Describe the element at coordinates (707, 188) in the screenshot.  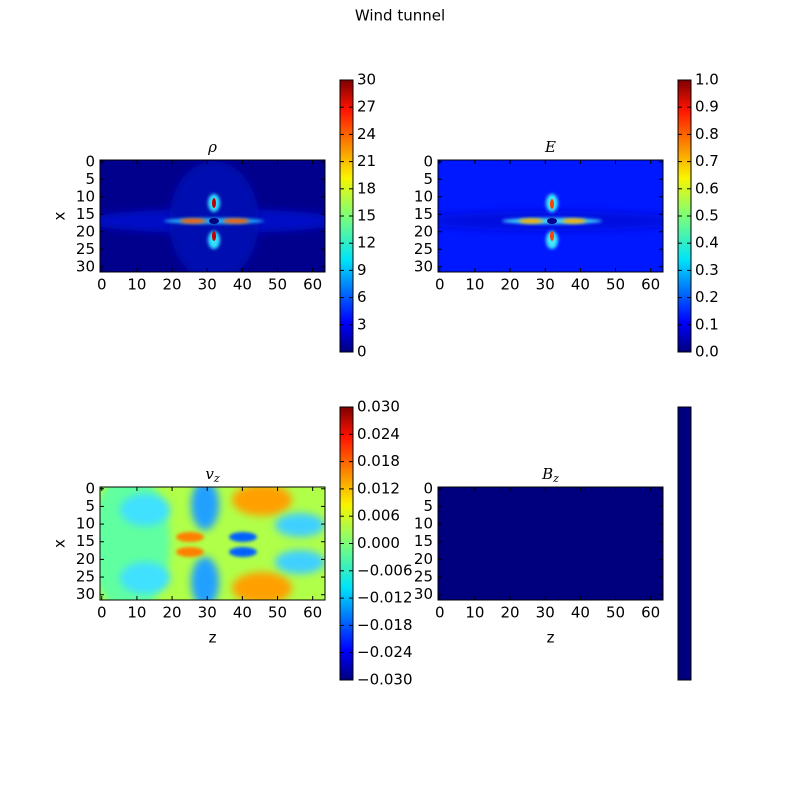
I see `colorbar-tick-label: 0.6` at that location.